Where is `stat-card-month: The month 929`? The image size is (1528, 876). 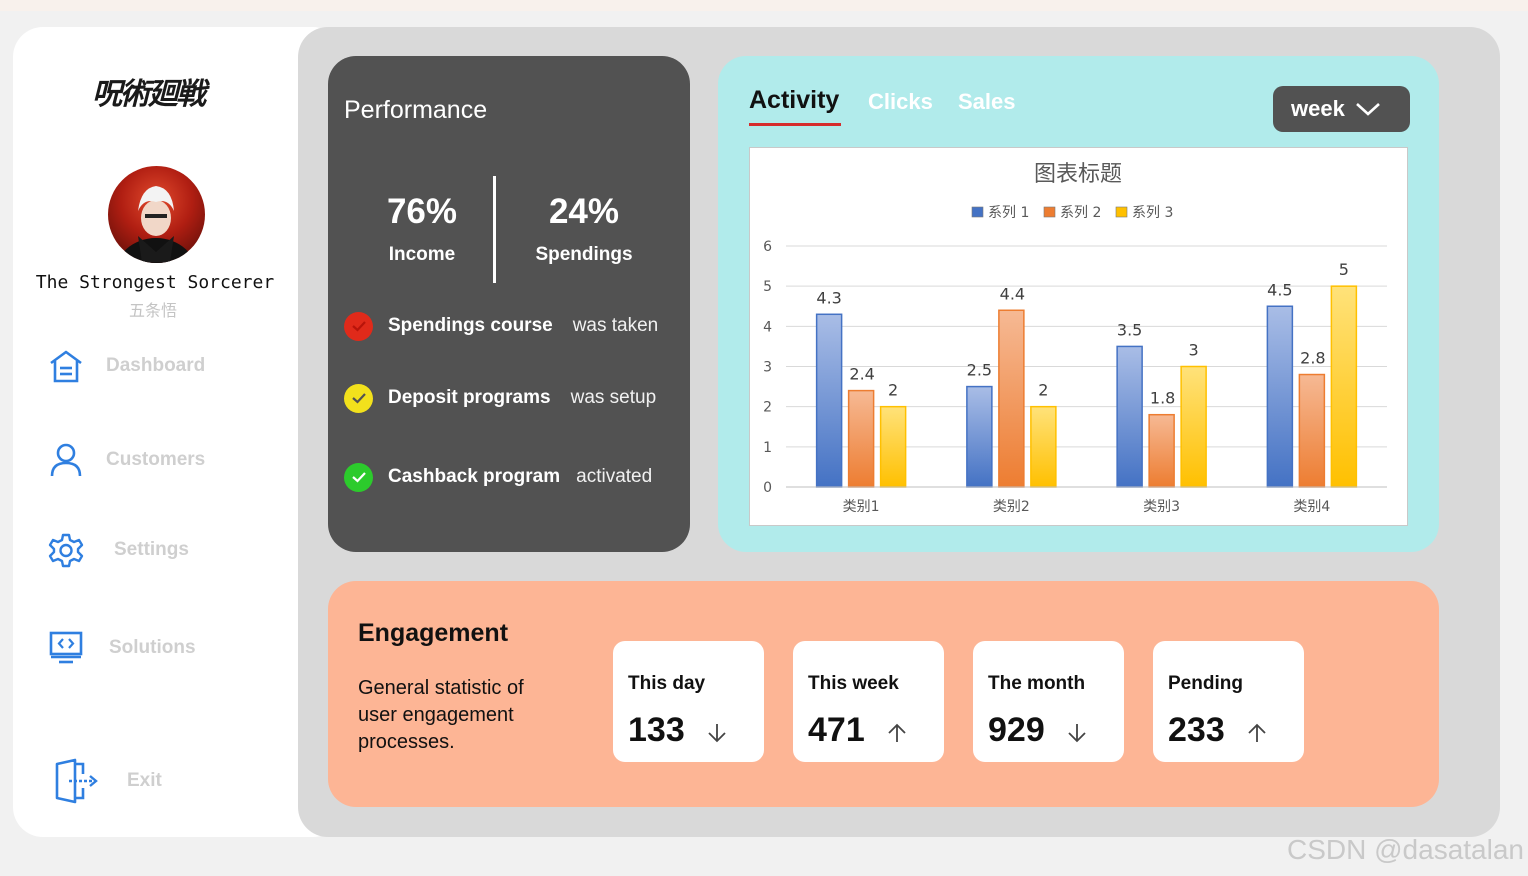
stat-card-month: The month 929 is located at coordinates (1048, 701).